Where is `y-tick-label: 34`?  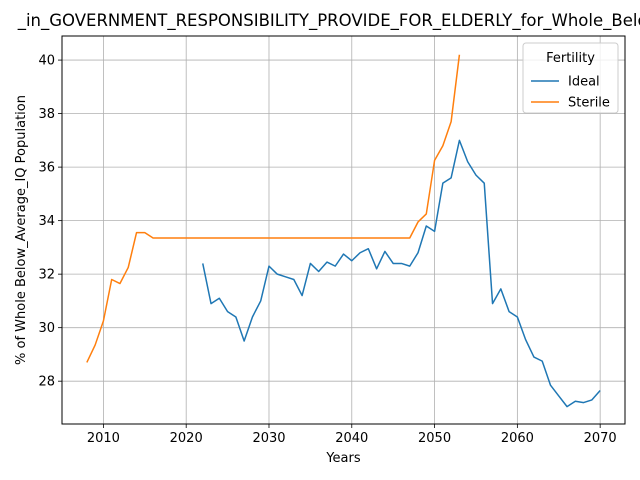
y-tick-label: 34 is located at coordinates (46, 221).